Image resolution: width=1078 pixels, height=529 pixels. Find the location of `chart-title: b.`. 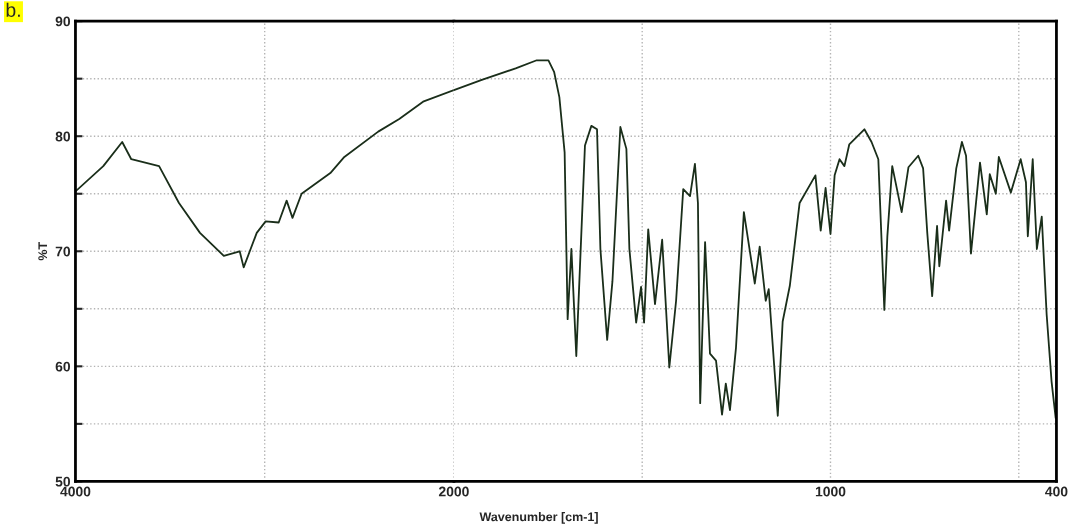

chart-title: b. is located at coordinates (13, 9).